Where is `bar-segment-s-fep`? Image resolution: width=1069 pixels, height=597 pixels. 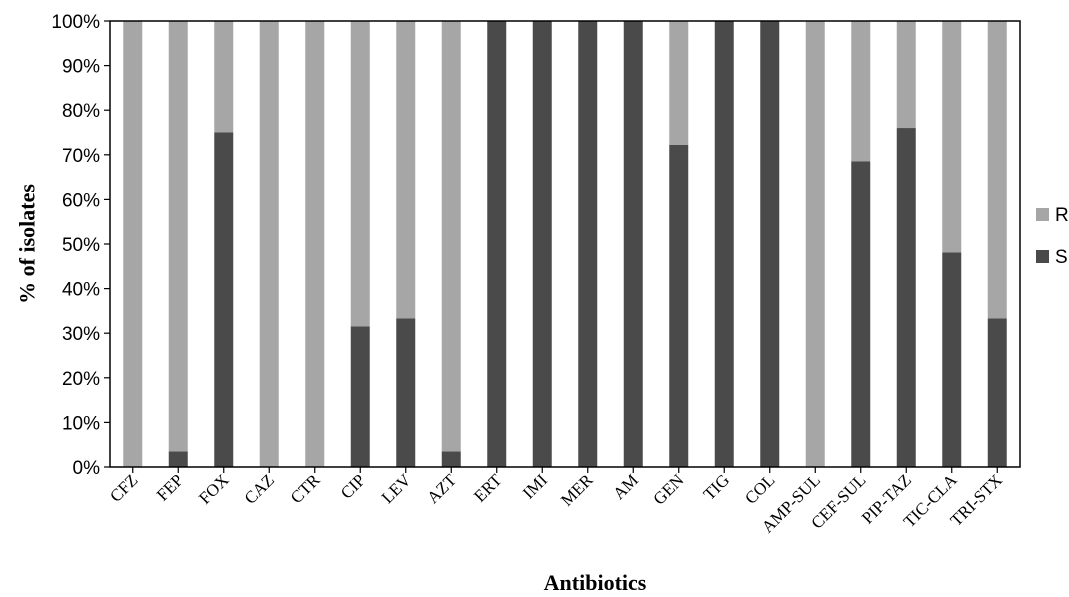 bar-segment-s-fep is located at coordinates (178, 459).